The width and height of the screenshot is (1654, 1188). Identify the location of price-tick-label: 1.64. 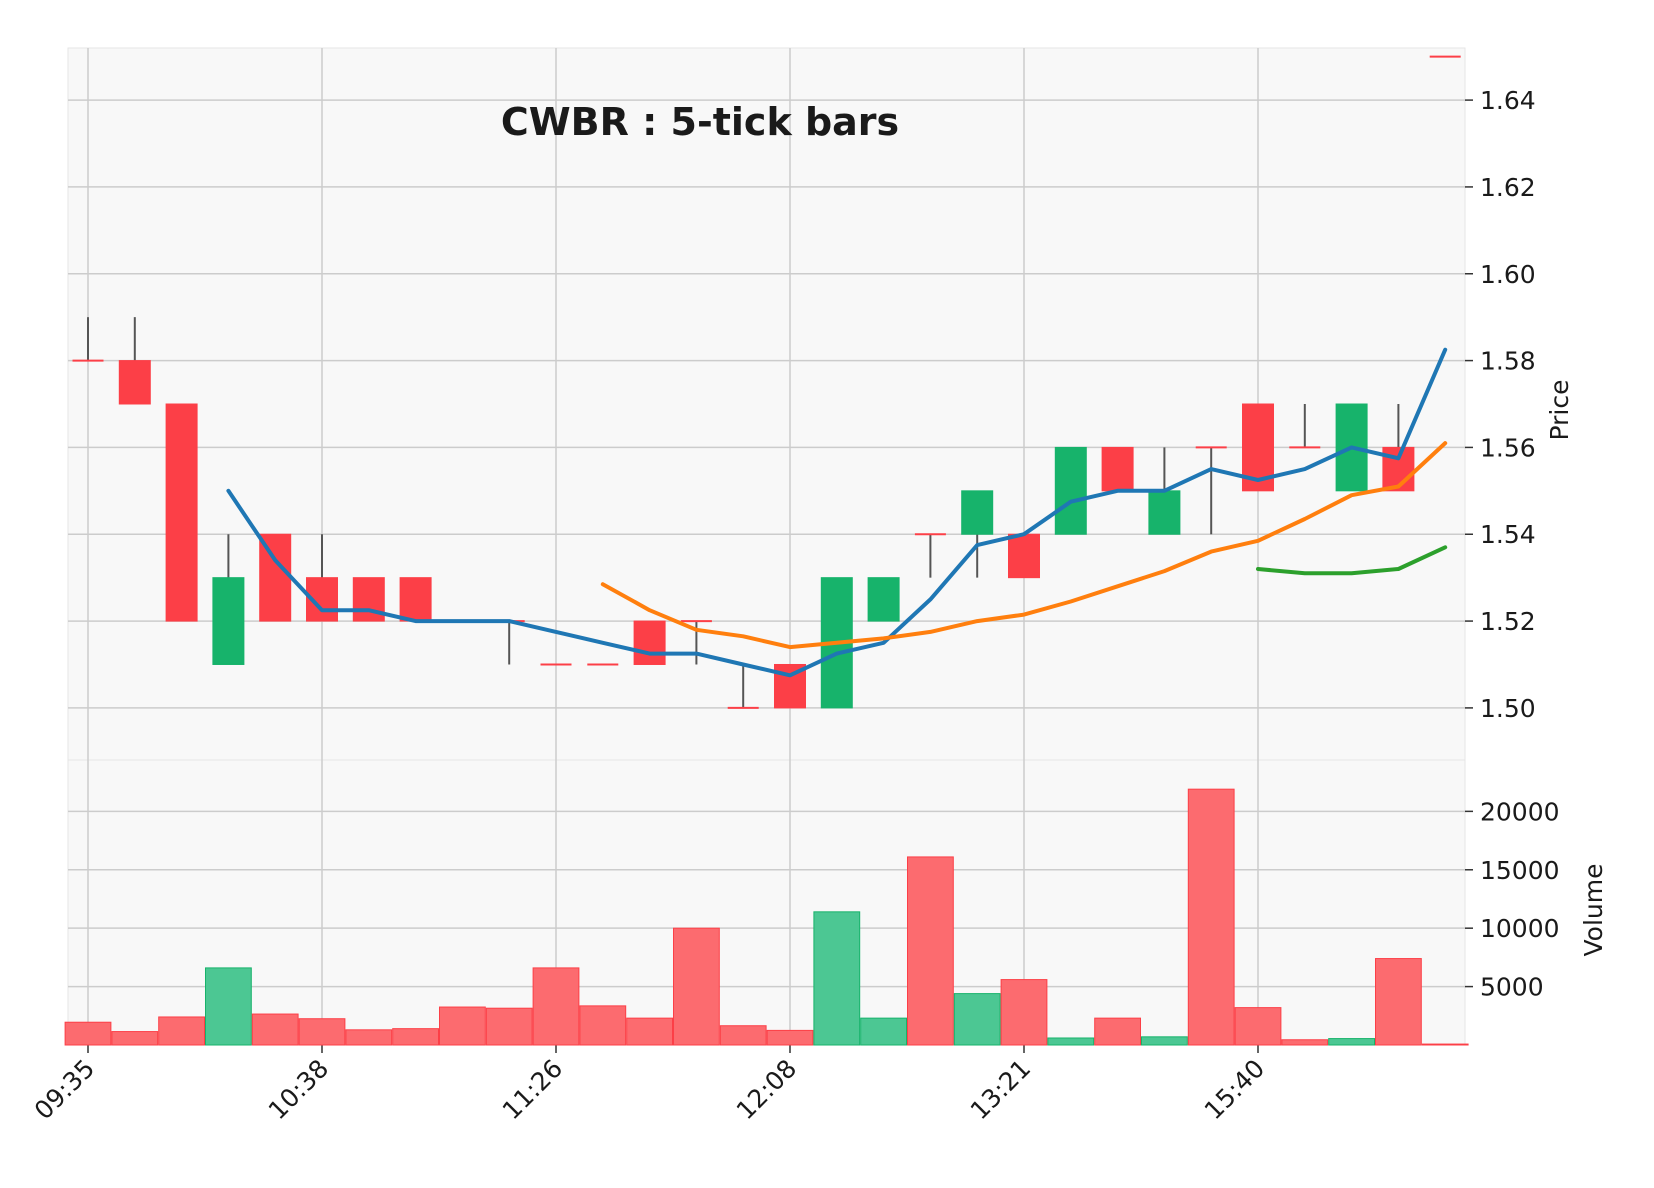
(1508, 100).